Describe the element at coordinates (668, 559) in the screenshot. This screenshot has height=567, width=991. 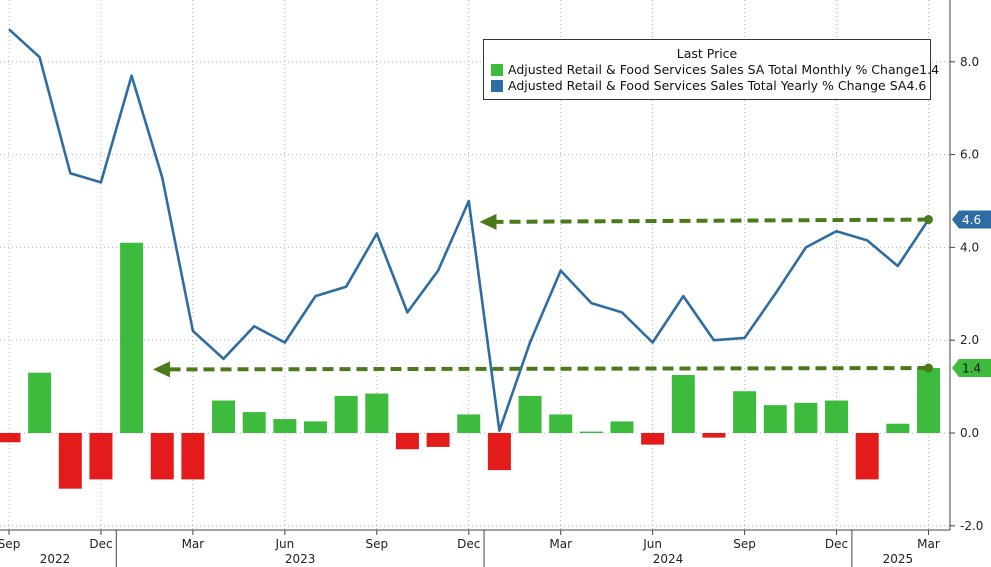
I see `year-label-2024: 2024` at that location.